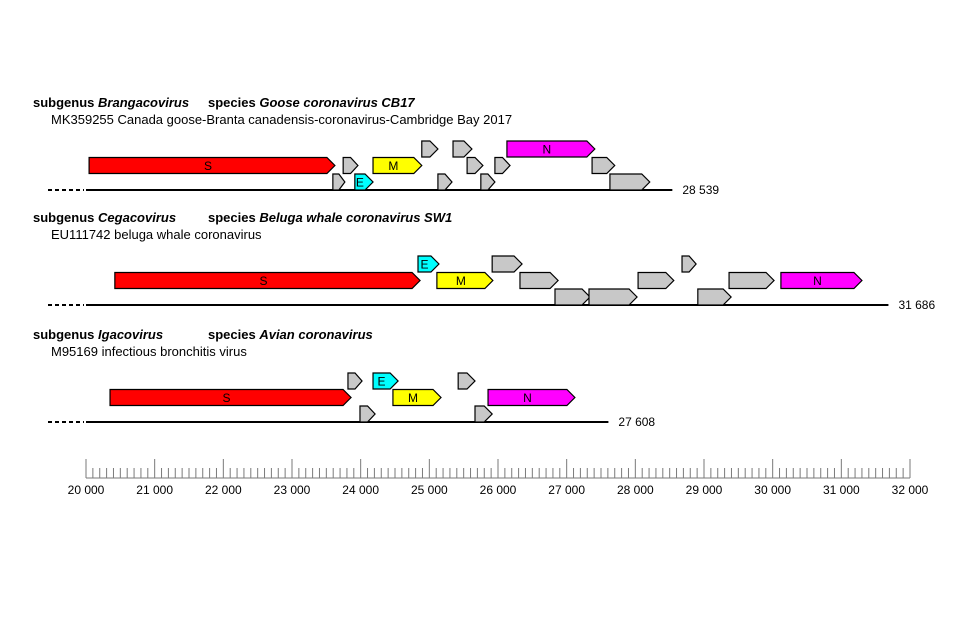 The image size is (970, 633). What do you see at coordinates (223, 490) in the screenshot?
I see `ruler-tick-label: 22 000` at bounding box center [223, 490].